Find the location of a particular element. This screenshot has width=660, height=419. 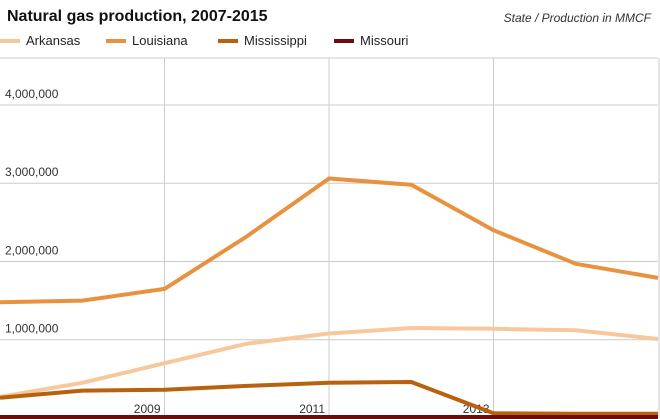

chart-legend: Arkansas Louisiana Mississippi Missouri is located at coordinates (330, 42).